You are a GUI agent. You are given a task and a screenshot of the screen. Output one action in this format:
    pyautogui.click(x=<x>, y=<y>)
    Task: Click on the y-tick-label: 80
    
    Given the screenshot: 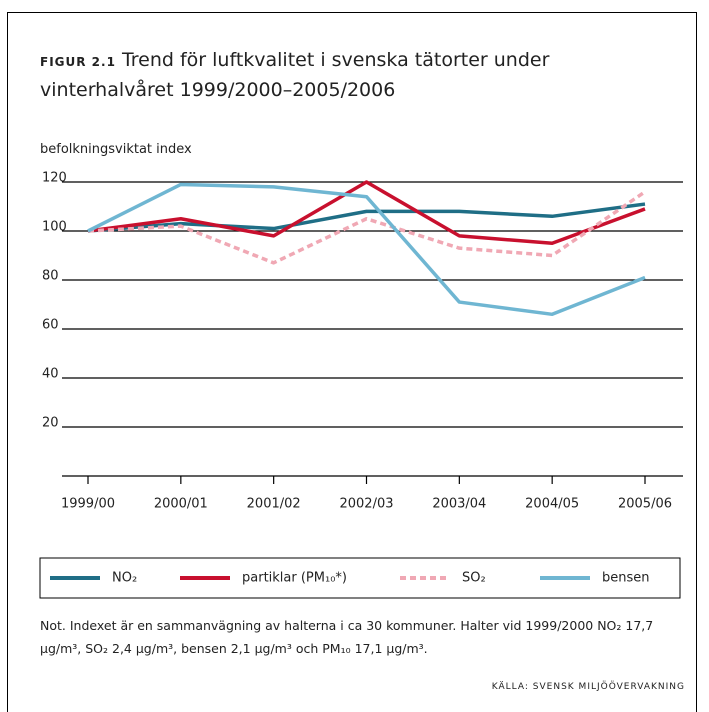 What is the action you would take?
    pyautogui.click(x=50, y=276)
    